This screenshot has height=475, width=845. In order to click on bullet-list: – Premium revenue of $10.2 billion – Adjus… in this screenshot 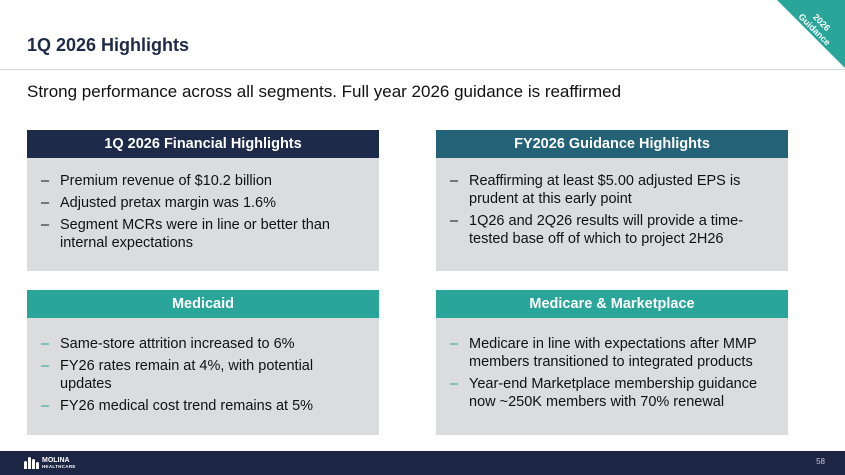, I will do `click(202, 212)`.